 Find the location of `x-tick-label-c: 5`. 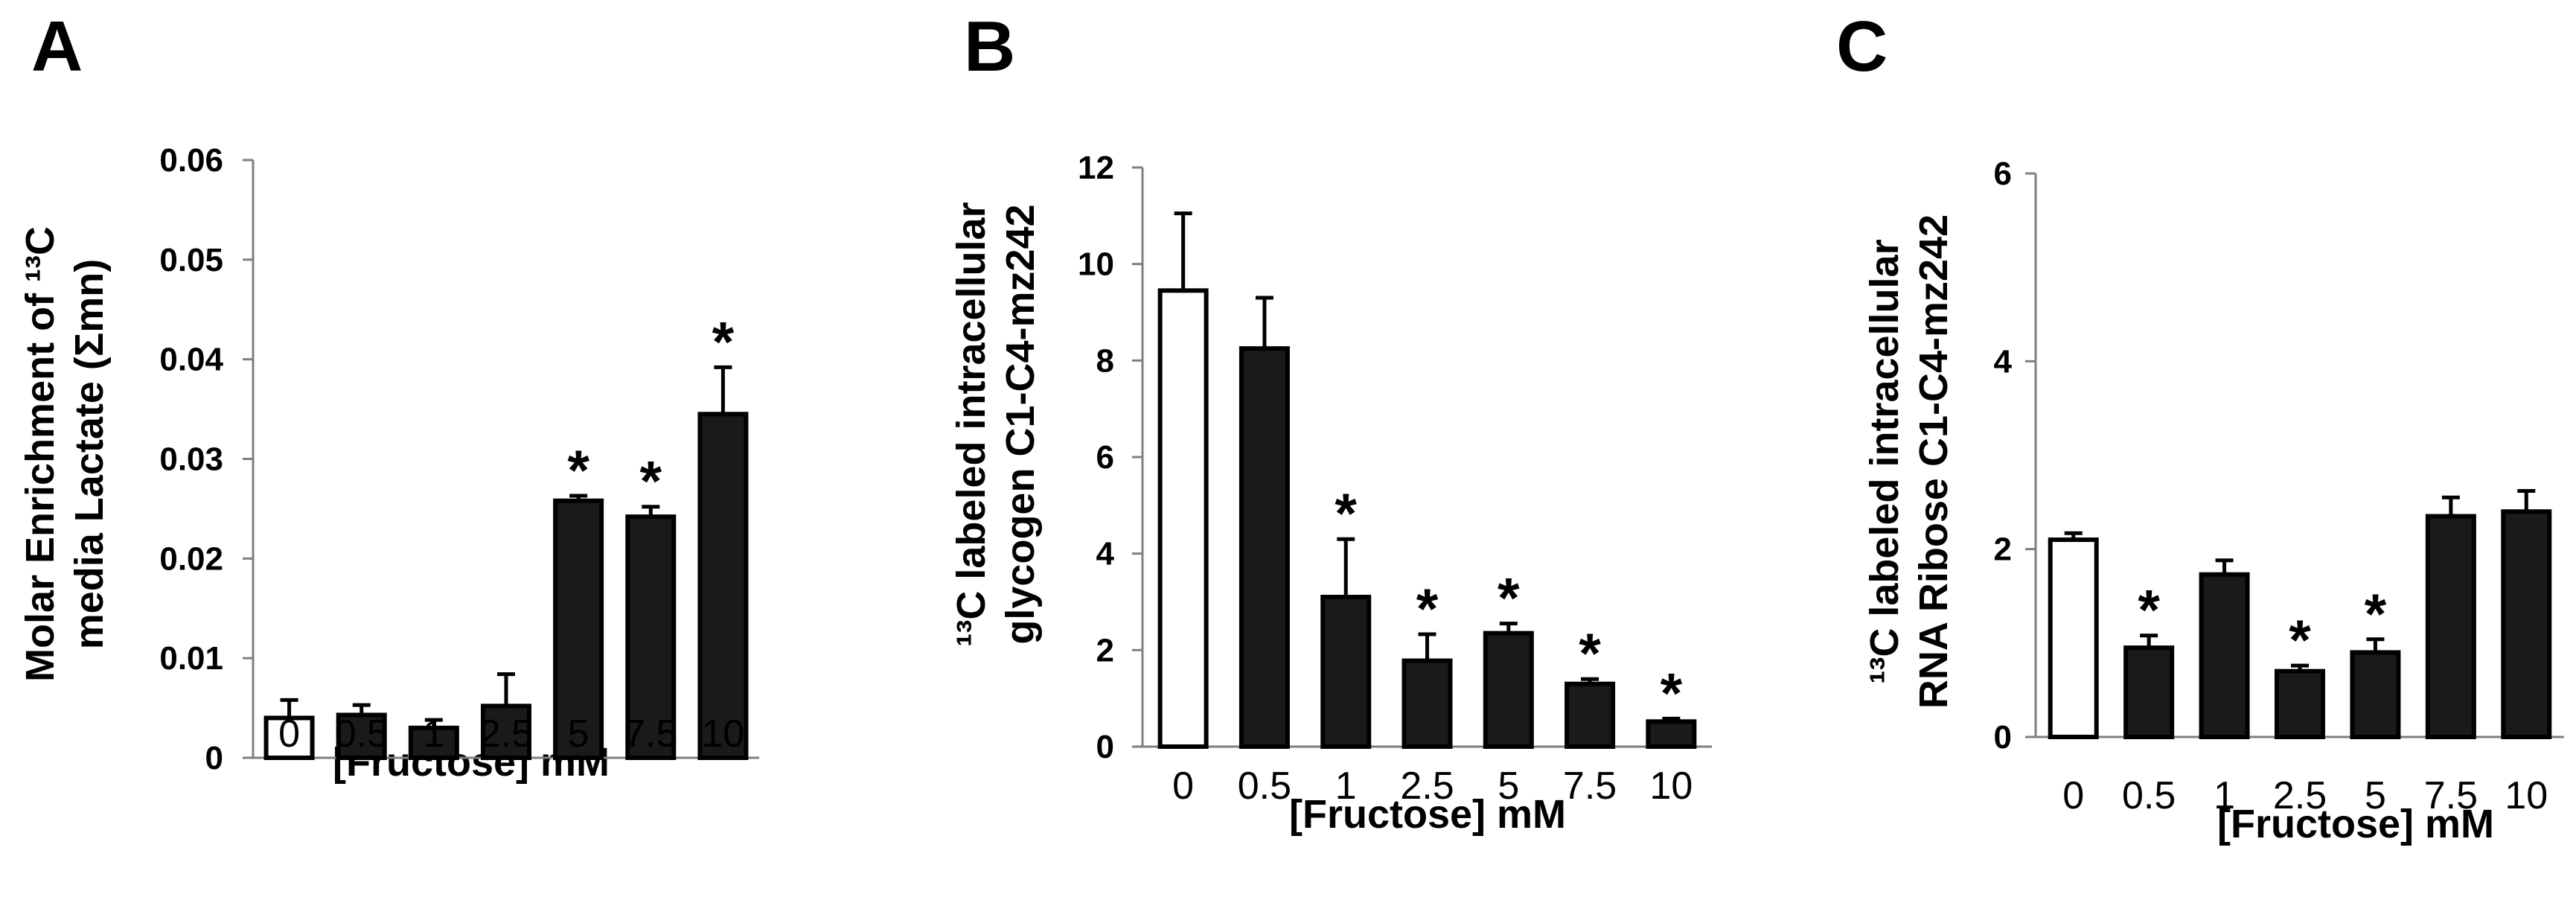

x-tick-label-c: 5 is located at coordinates (2375, 795).